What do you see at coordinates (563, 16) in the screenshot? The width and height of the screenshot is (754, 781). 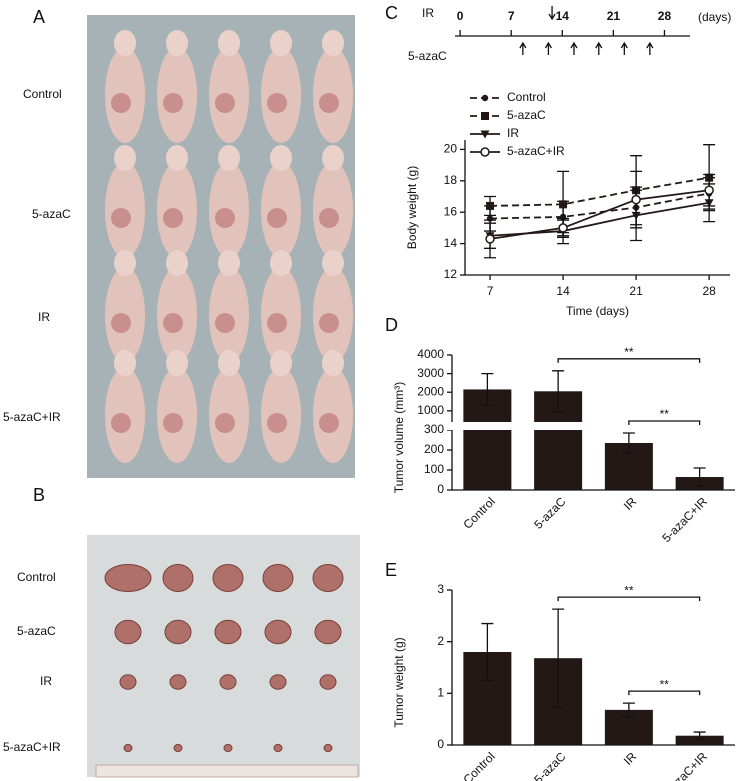 I see `timeline-tick-label: 14` at bounding box center [563, 16].